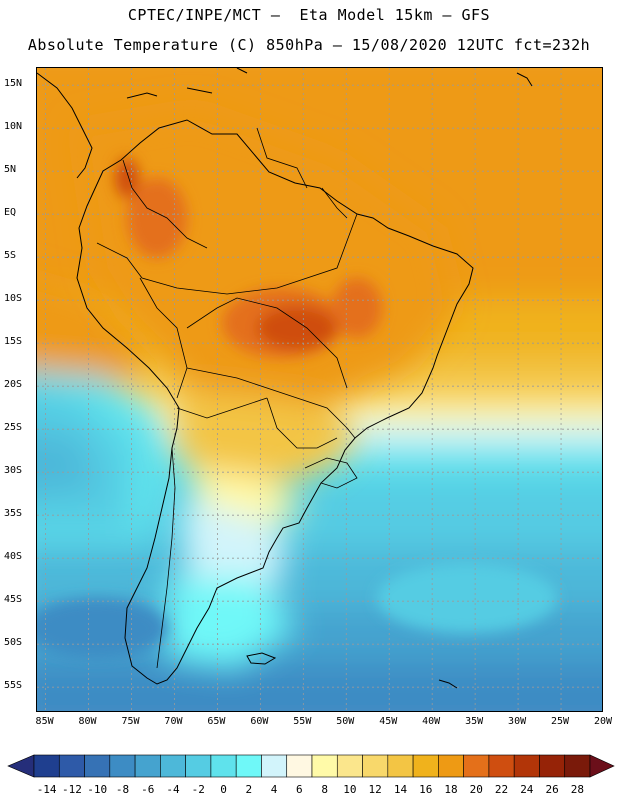 This screenshot has width=618, height=800. I want to click on colorbar-under-arrow, so click(21, 766).